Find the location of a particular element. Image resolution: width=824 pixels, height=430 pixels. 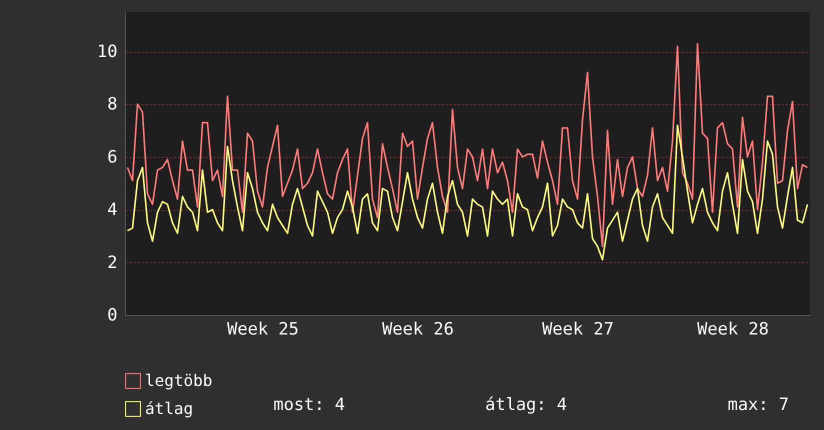

x-tick-label: Week 27 is located at coordinates (578, 330).